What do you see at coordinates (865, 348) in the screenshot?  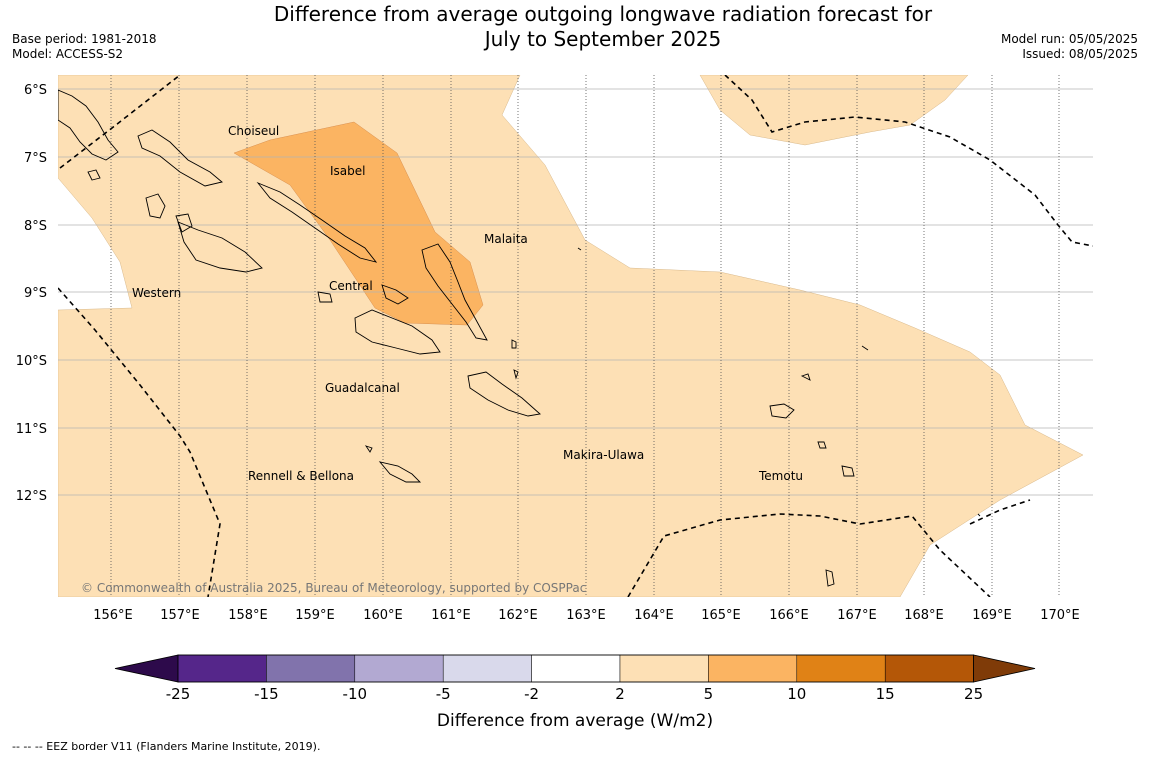 I see `duff-islands` at bounding box center [865, 348].